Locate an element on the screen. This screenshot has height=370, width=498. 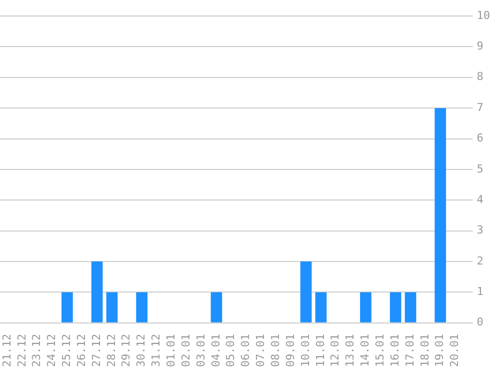
x-tick-label: 03.01 is located at coordinates (201, 351).